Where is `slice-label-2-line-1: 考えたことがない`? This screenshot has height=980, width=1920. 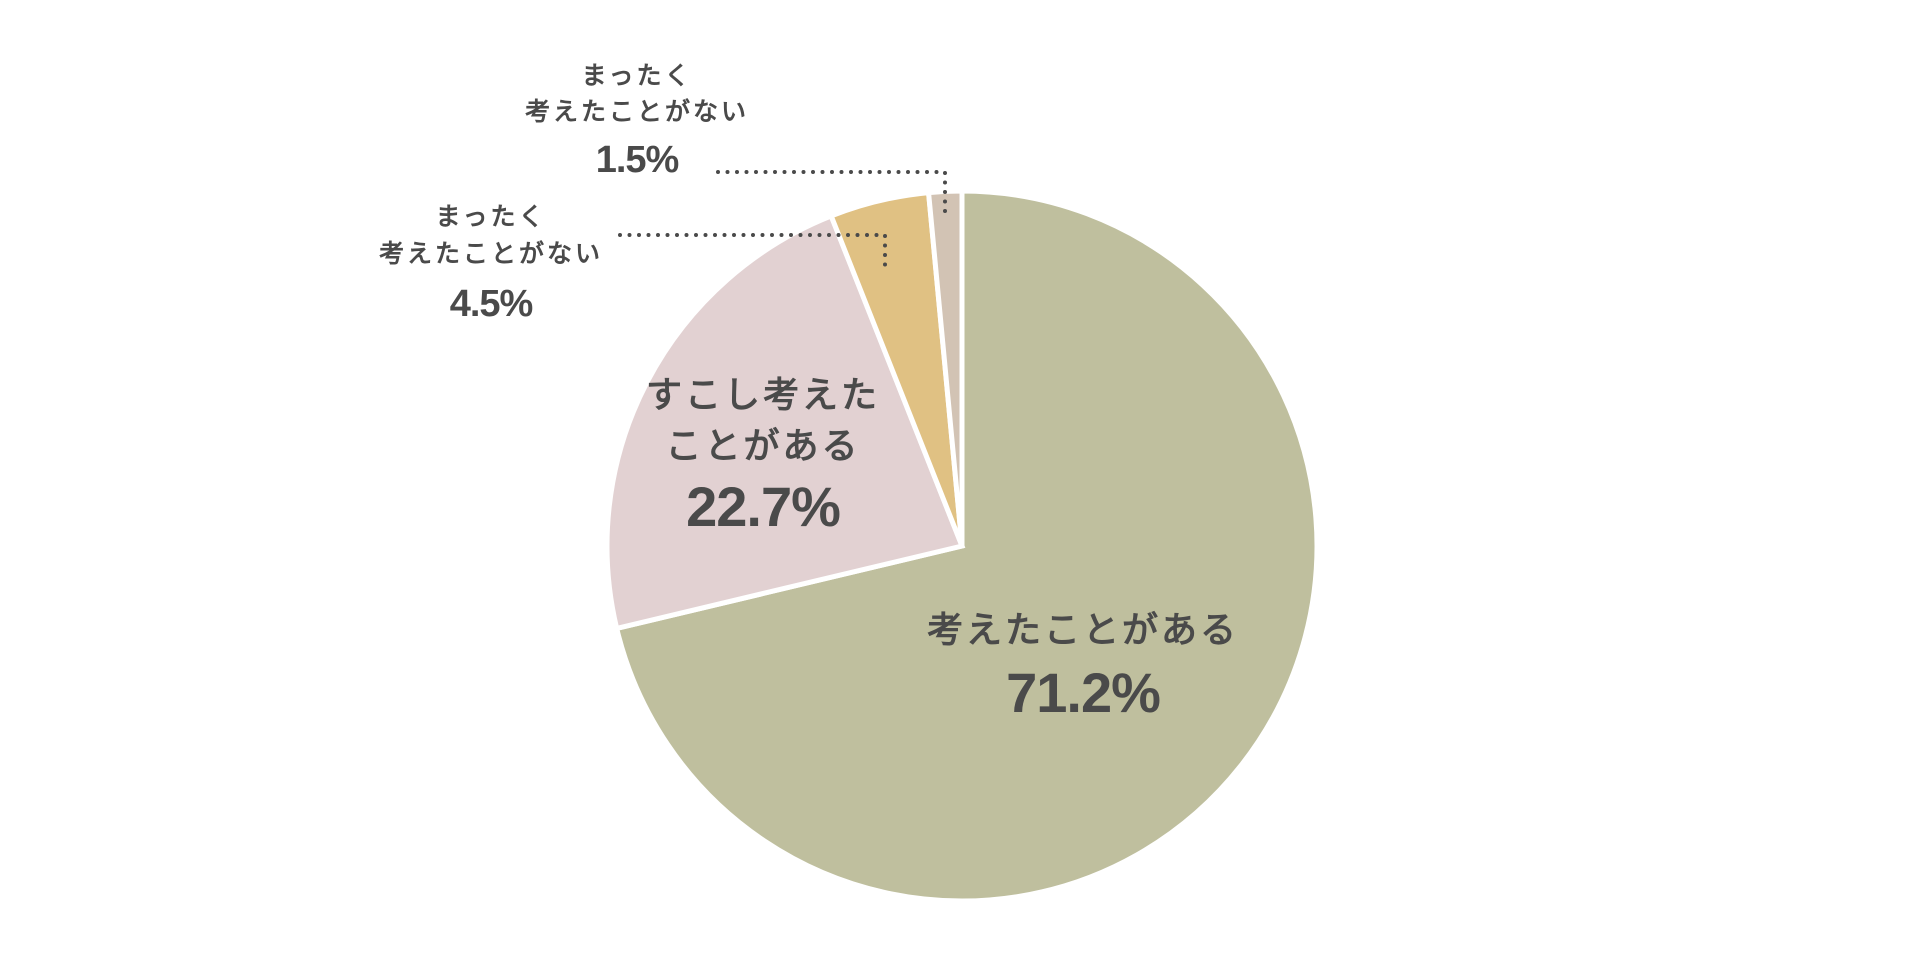 slice-label-2-line-1: 考えたことがない is located at coordinates (491, 253).